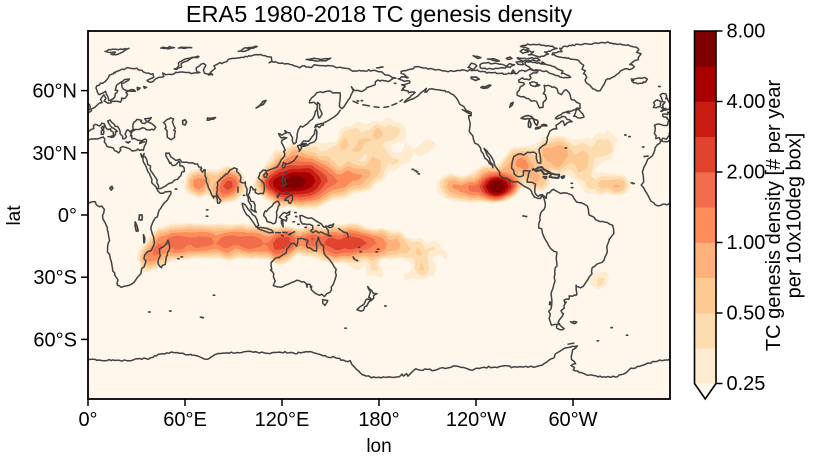 Image resolution: width=819 pixels, height=460 pixels. Describe the element at coordinates (746, 314) in the screenshot. I see `svg-text: 0.50` at that location.